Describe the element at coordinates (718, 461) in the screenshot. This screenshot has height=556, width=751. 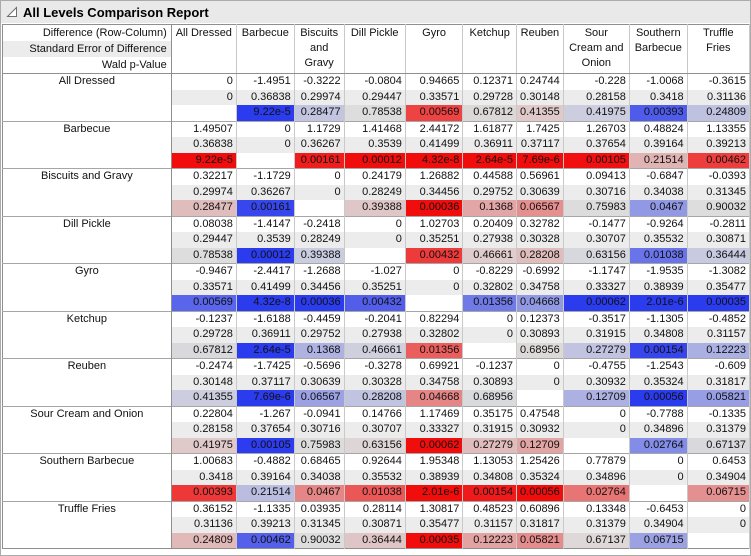
I see `cell-diff: 0.6453` at that location.